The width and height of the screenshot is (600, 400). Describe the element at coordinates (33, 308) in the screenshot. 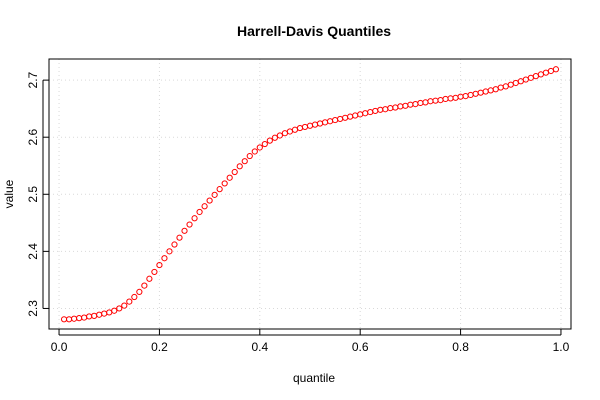

I see `y-tick-label: 2.3` at that location.